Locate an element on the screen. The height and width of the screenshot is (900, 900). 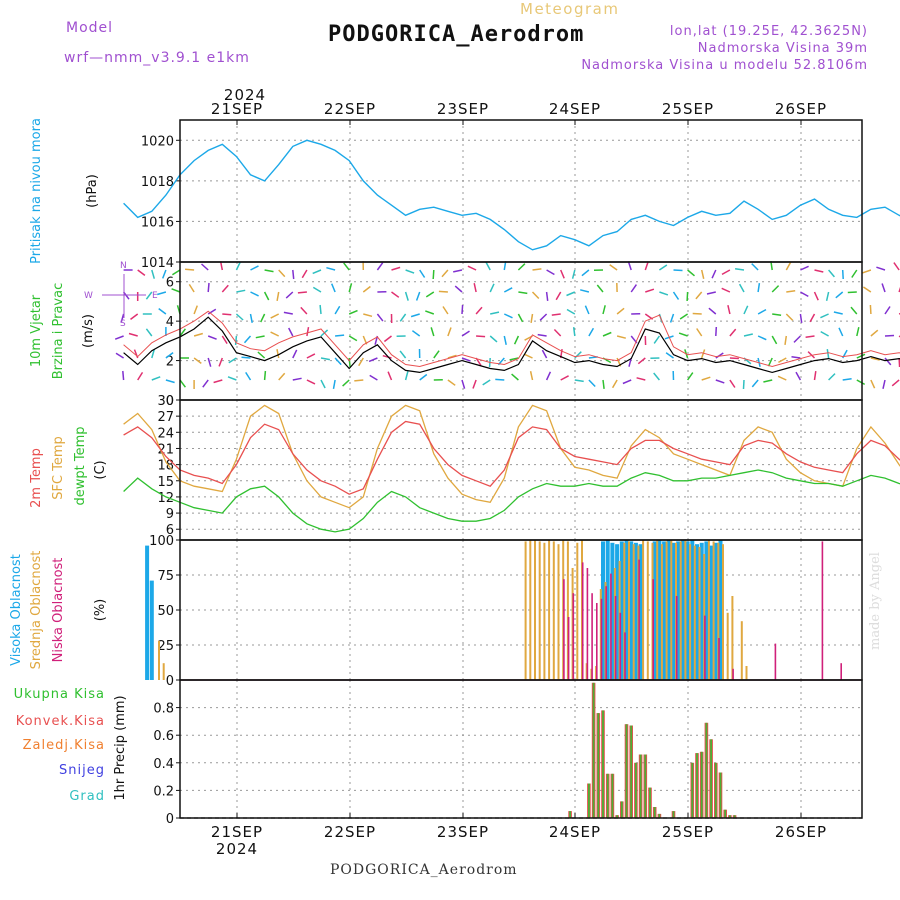
bottom-day-label: 25SEP is located at coordinates (688, 832).